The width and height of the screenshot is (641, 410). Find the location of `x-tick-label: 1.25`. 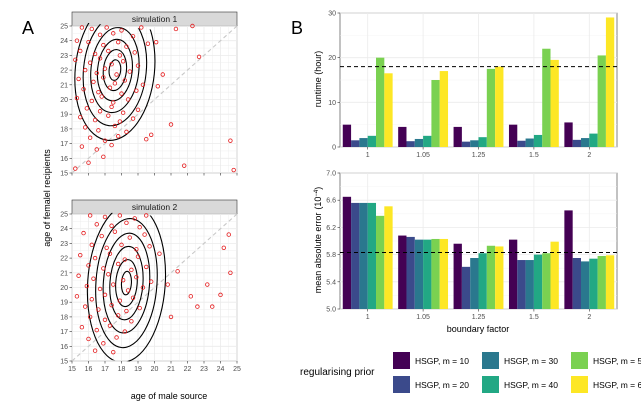

x-tick-label: 1.25 is located at coordinates (479, 155).